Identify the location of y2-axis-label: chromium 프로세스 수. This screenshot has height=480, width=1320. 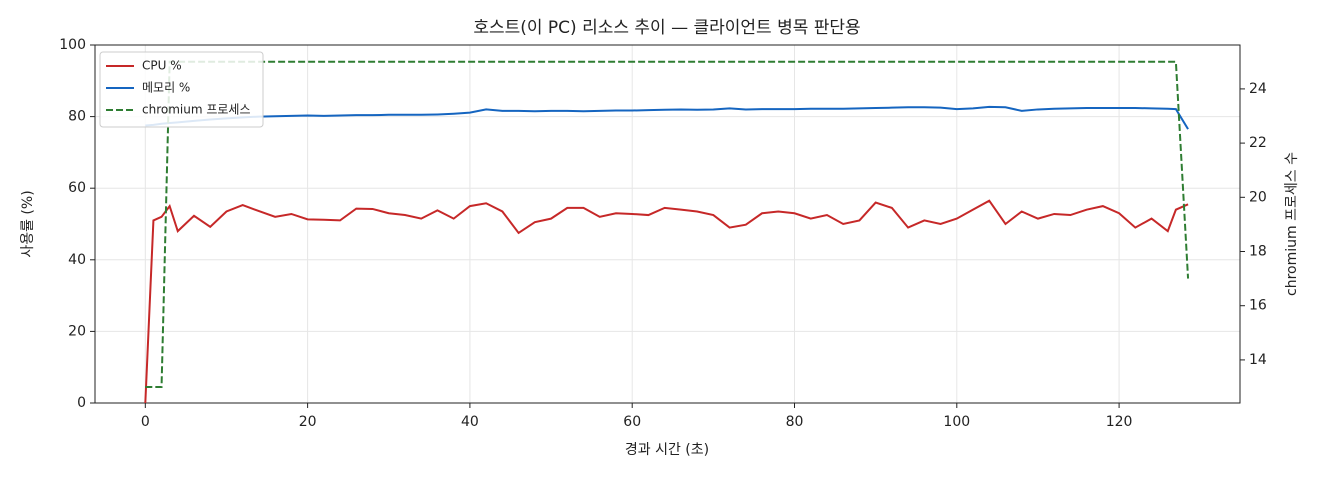
(1292, 224).